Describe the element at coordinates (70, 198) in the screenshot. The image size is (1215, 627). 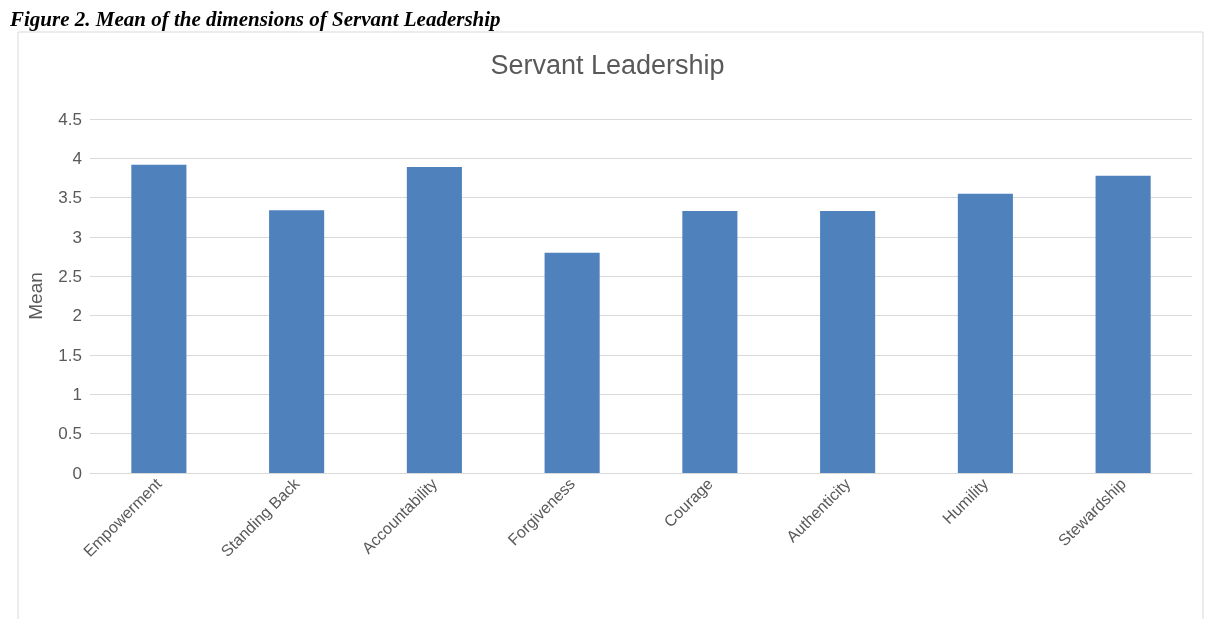
I see `y-tick-label: 3.5` at that location.